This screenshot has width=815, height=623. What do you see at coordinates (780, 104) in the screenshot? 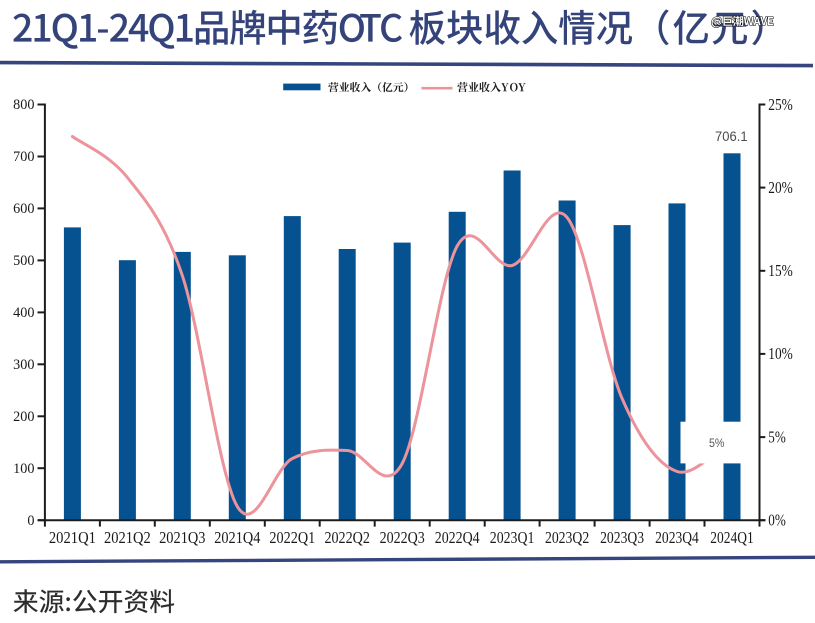
I see `svg-text: 25%` at bounding box center [780, 104].